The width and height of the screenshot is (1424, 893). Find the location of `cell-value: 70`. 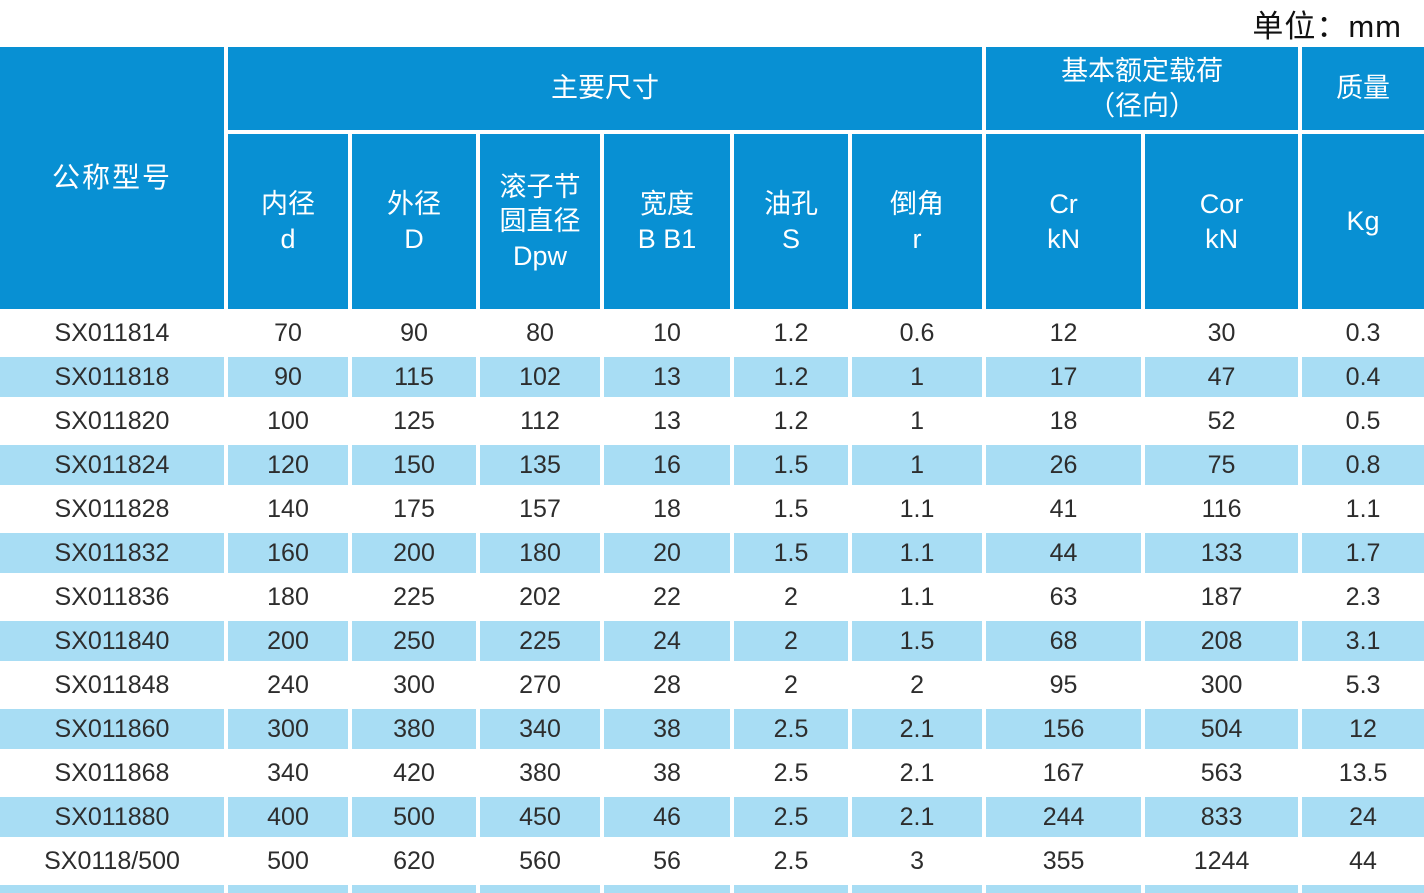

cell-value: 70 is located at coordinates (288, 333).